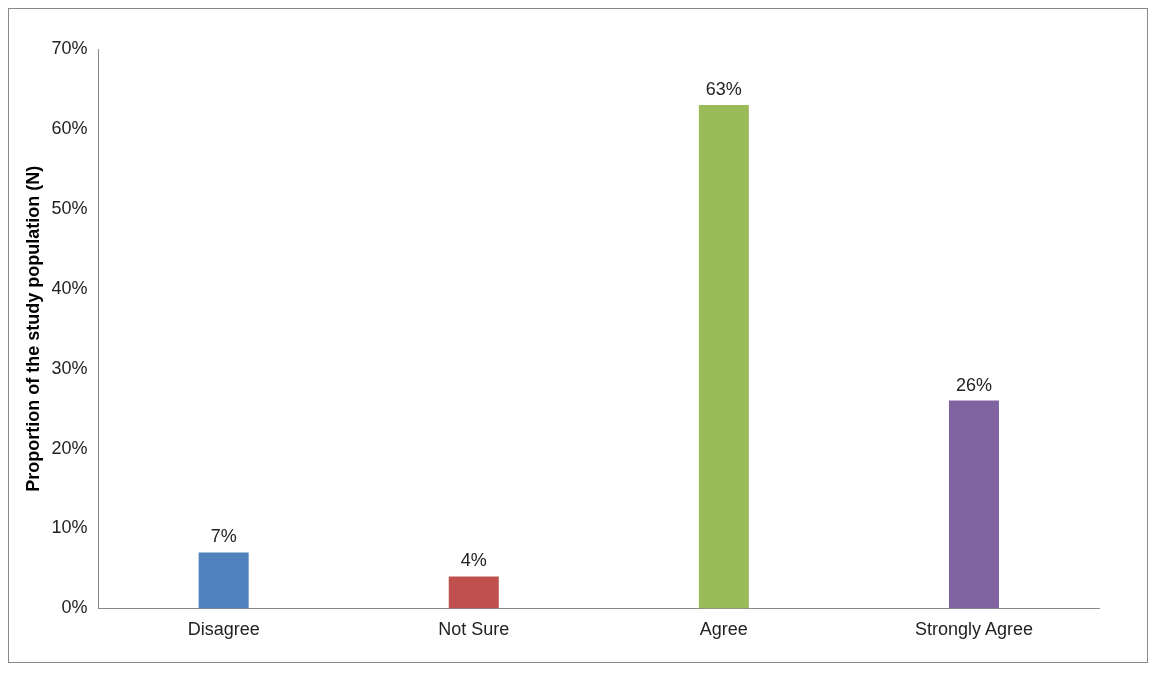 Image resolution: width=1157 pixels, height=675 pixels. Describe the element at coordinates (69, 127) in the screenshot. I see `y-tick-label: 60%` at that location.